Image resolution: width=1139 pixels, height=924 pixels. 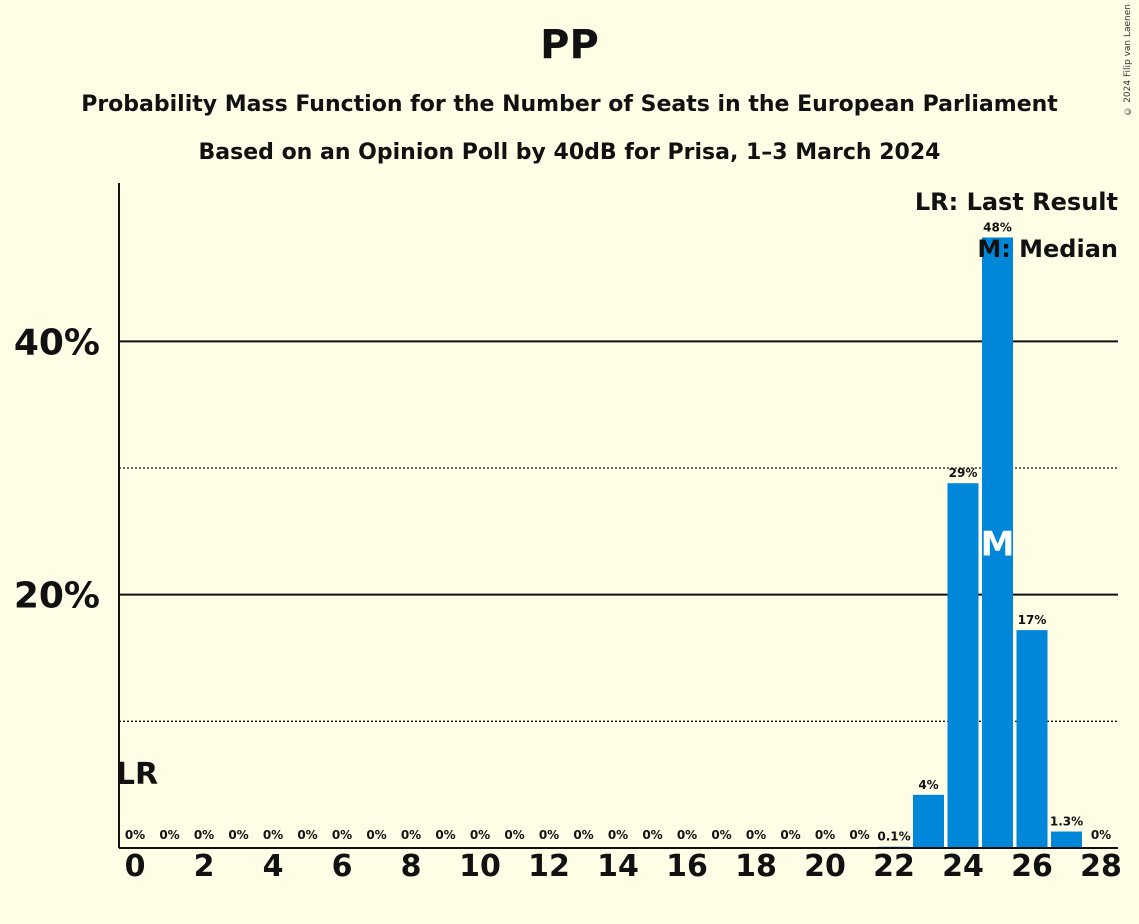 What do you see at coordinates (980, 542) in the screenshot?
I see `bars` at bounding box center [980, 542].